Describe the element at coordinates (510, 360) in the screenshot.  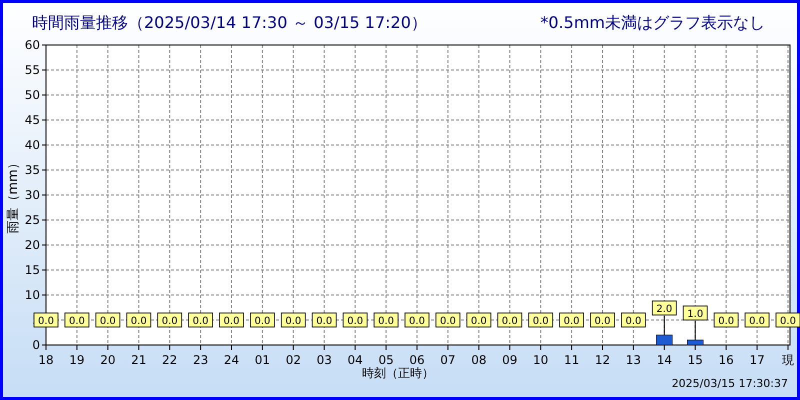
I see `x-tick-label: 09` at that location.